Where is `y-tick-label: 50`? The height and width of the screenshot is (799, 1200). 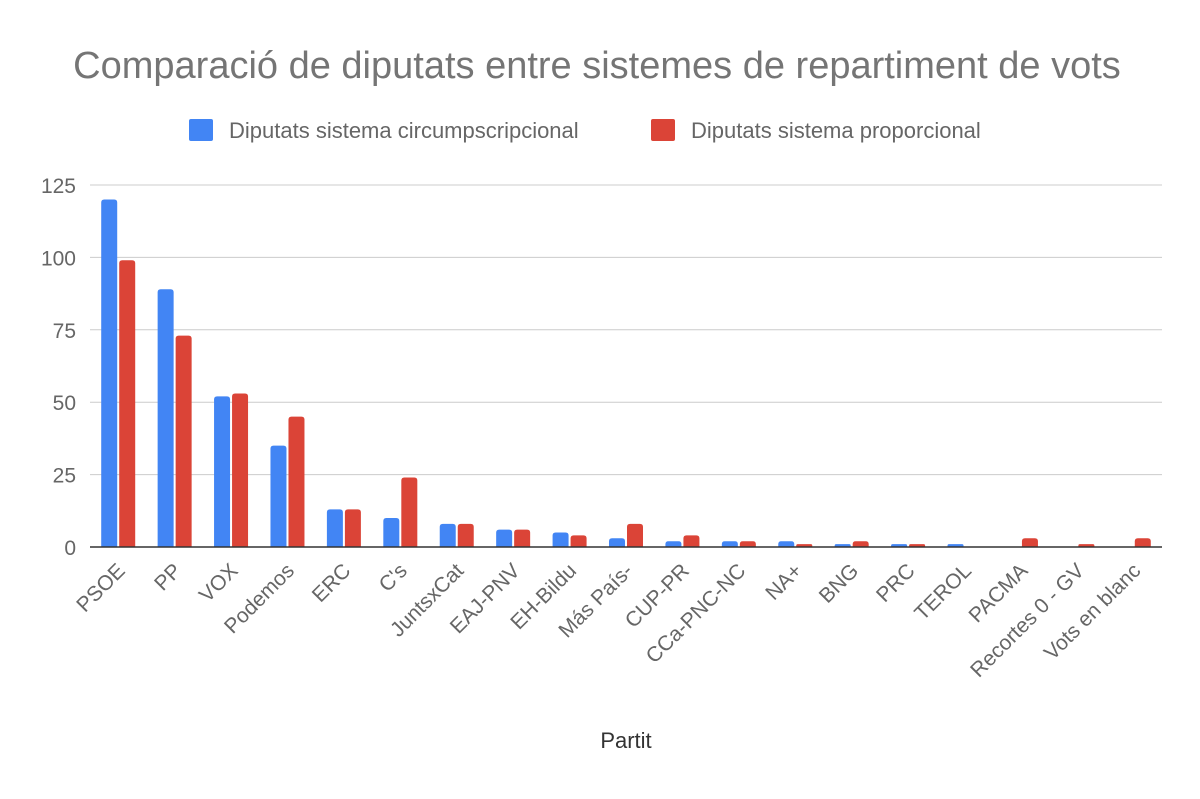
y-tick-label: 50 is located at coordinates (64, 403).